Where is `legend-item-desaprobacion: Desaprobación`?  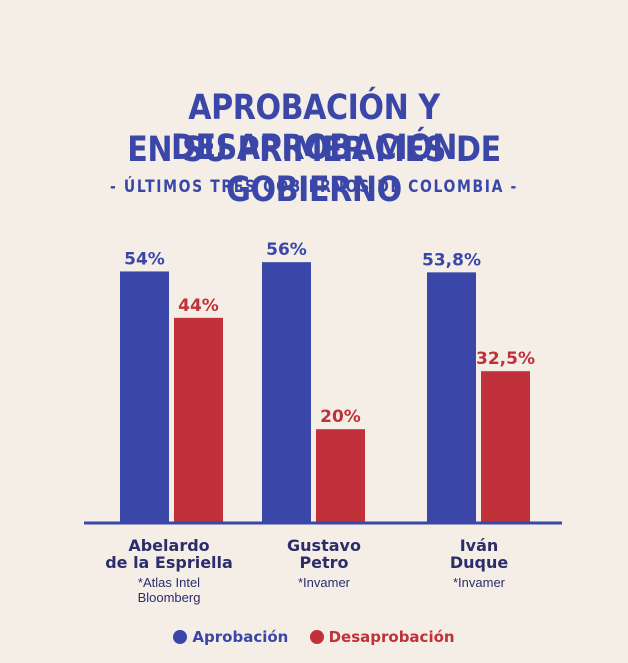 legend-item-desaprobacion: Desaprobación is located at coordinates (382, 637).